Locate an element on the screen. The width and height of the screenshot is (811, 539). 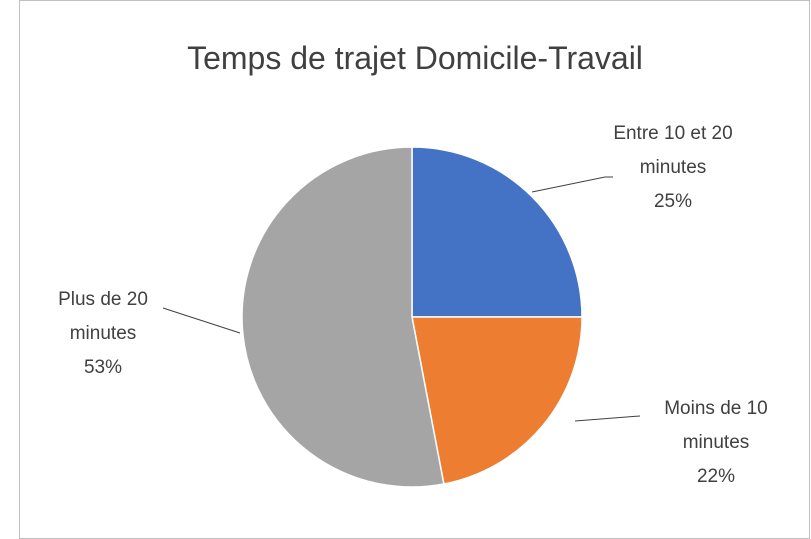
slice-category-label: Plus de 20 minutes is located at coordinates (103, 316).